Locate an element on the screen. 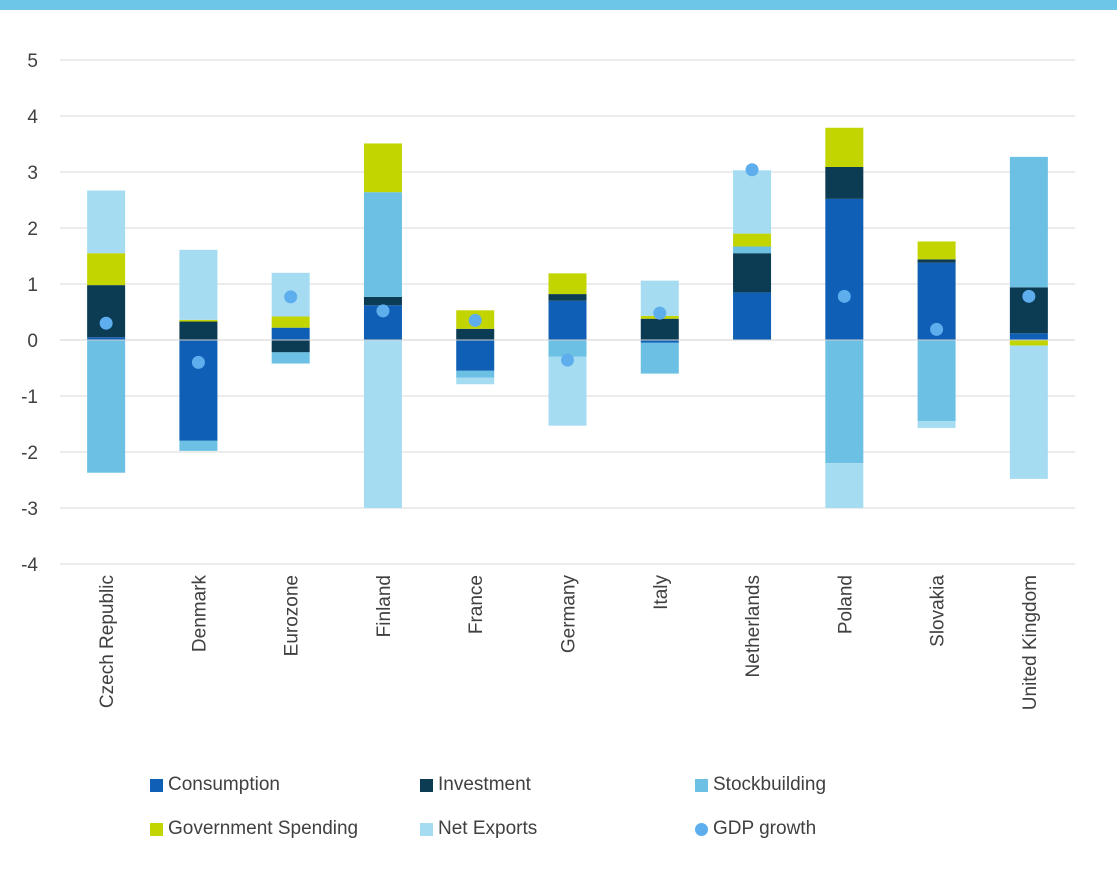  x-category-label: Germany is located at coordinates (569, 614).